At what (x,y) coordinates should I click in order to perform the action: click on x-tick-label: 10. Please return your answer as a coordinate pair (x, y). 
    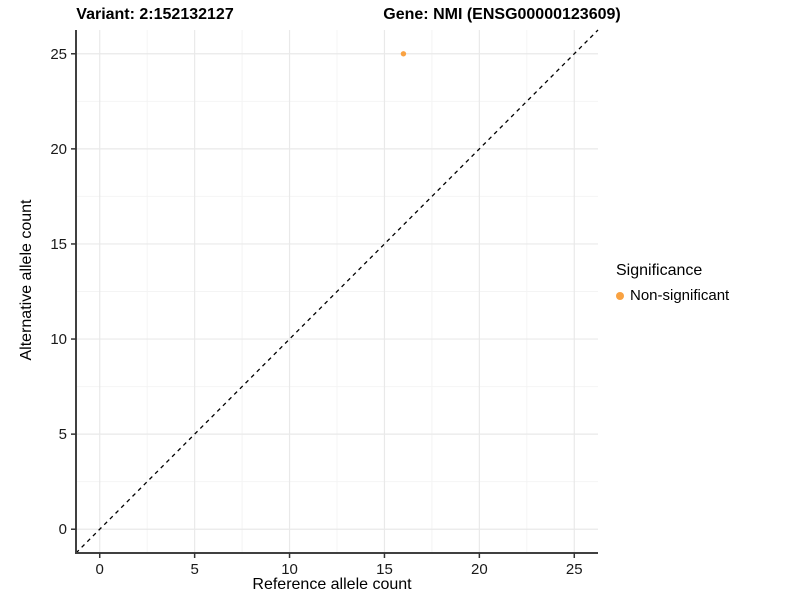
    Looking at the image, I should click on (289, 569).